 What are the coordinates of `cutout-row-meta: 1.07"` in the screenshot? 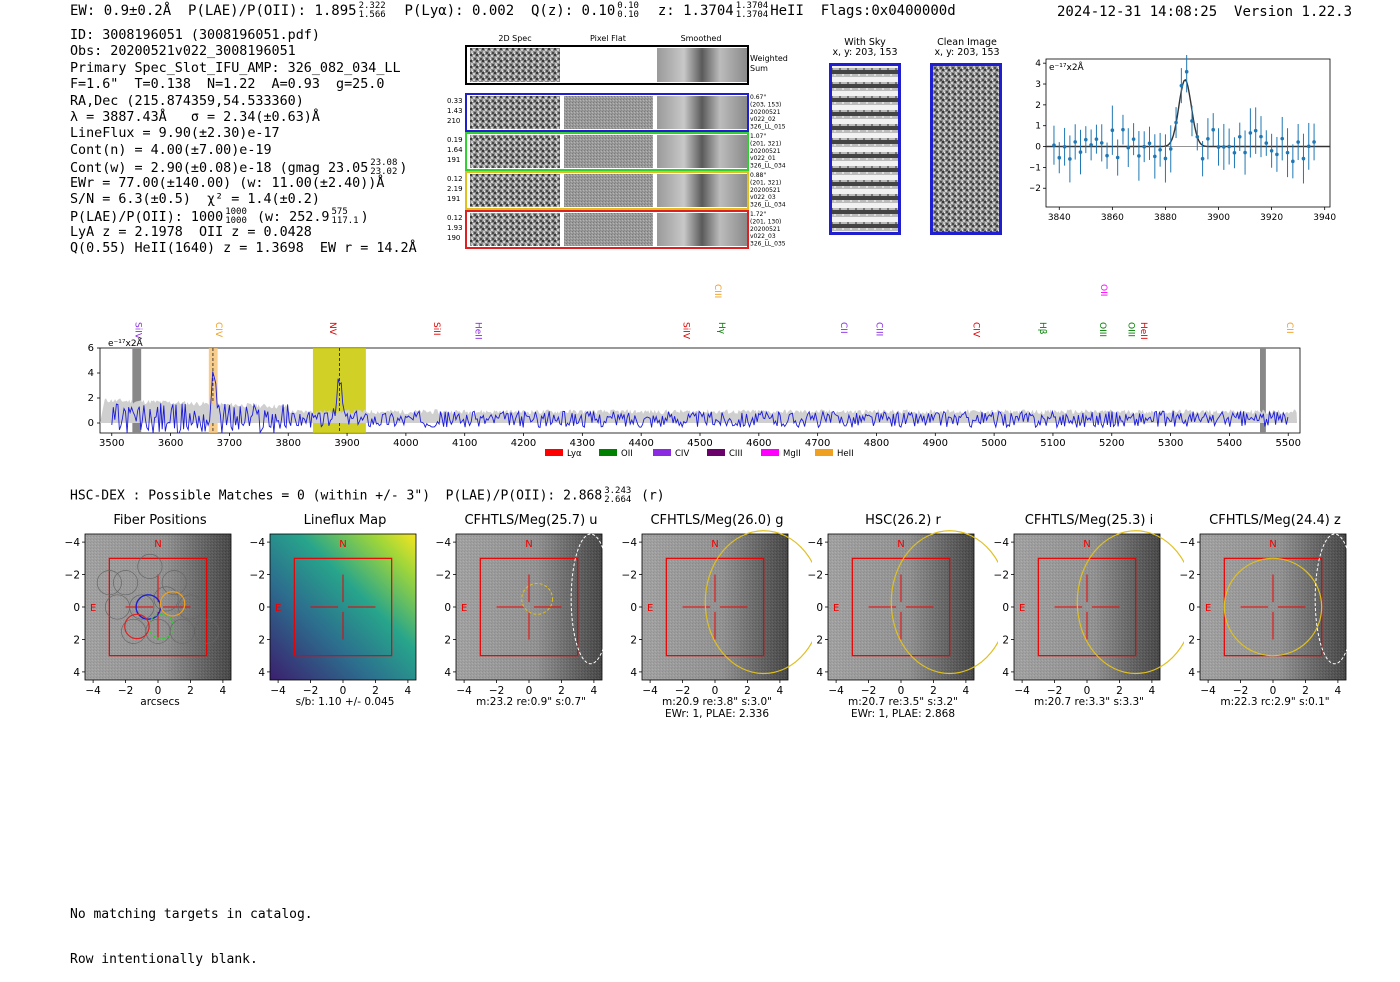 It's located at (758, 136).